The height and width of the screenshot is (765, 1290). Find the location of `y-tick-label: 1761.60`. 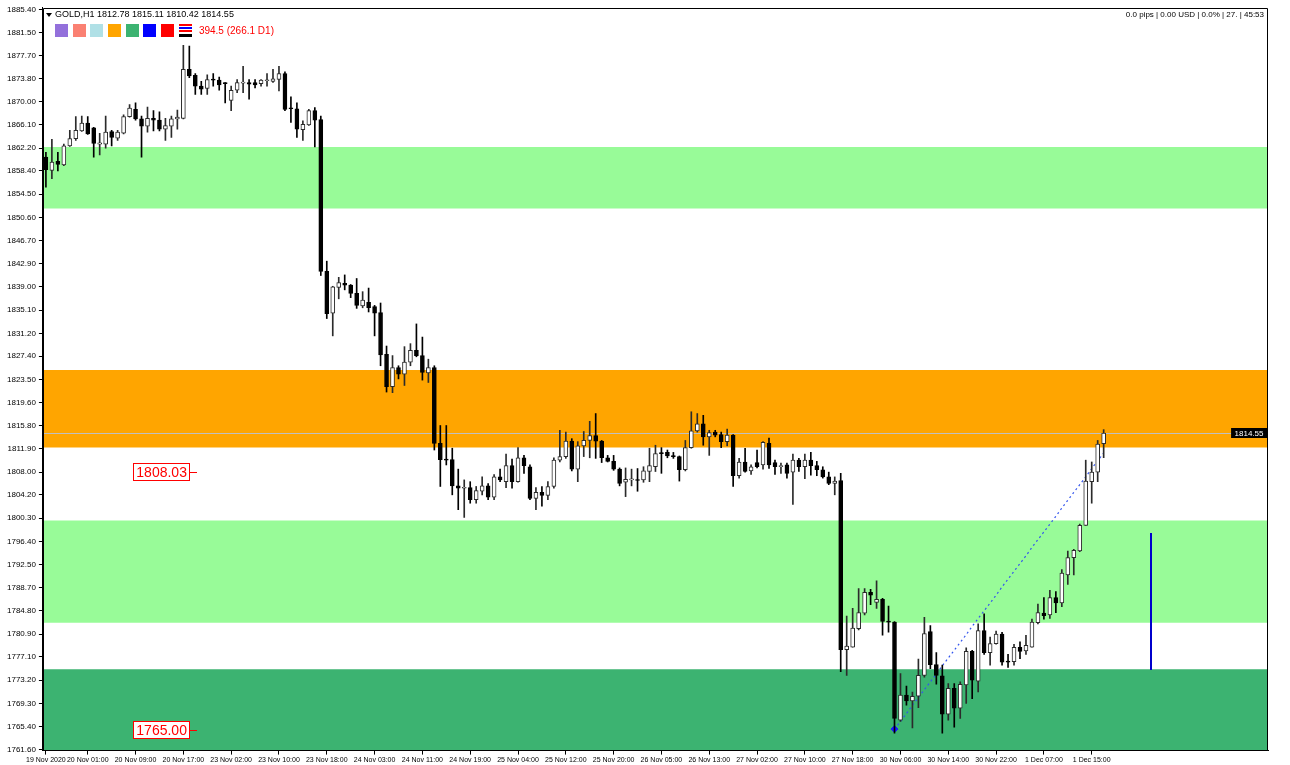

y-tick-label: 1761.60 is located at coordinates (22, 749).